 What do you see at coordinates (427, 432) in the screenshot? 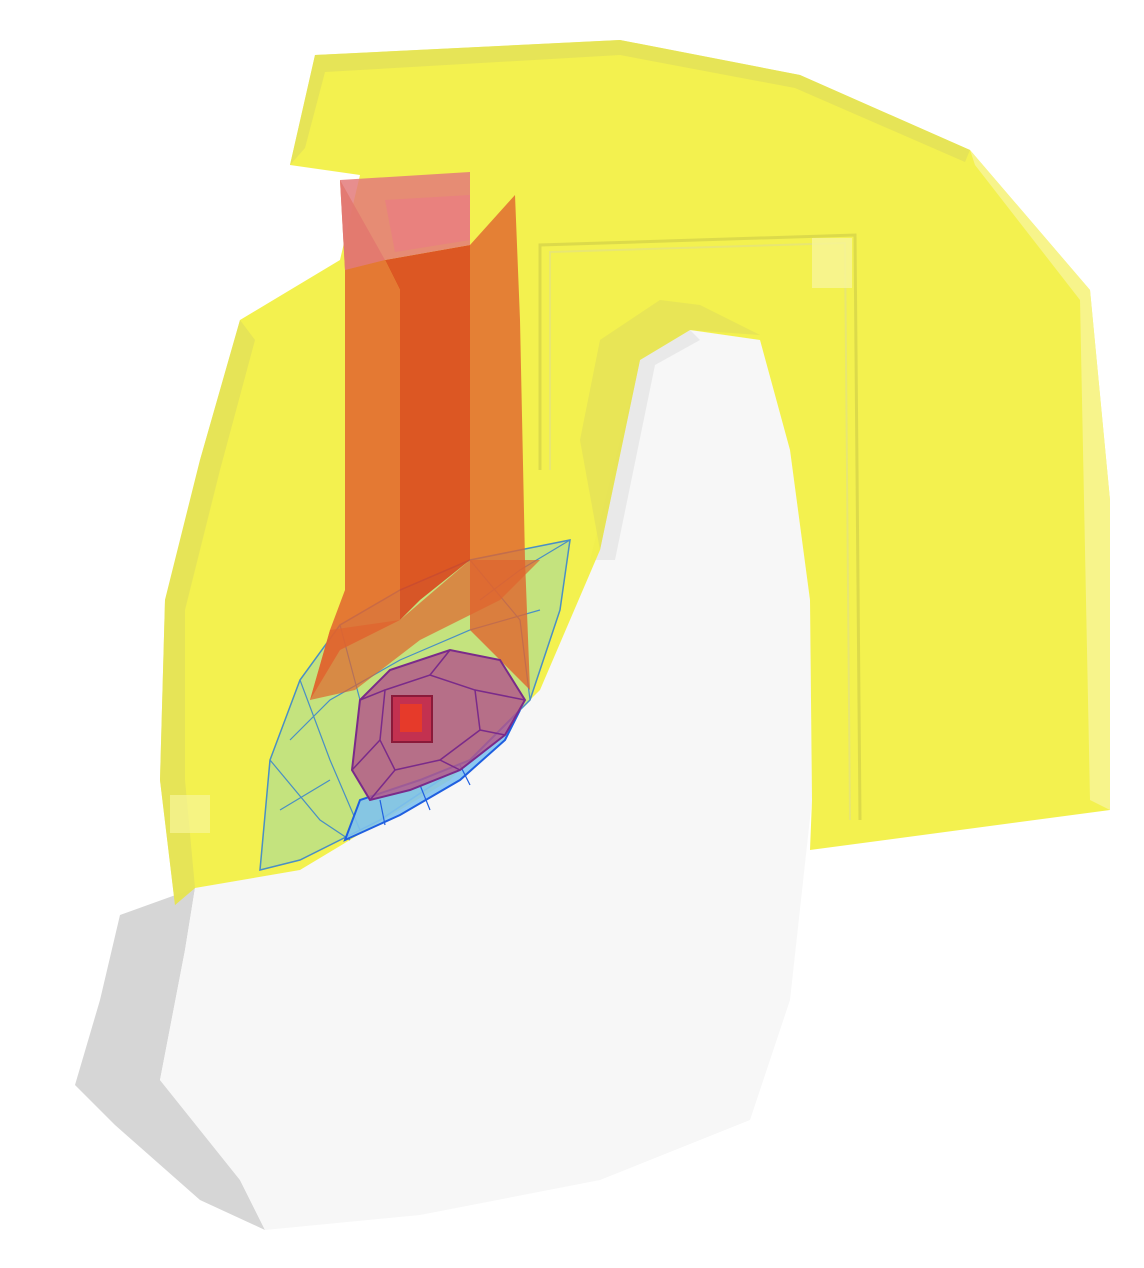
I see `orange-column-front-face` at bounding box center [427, 432].